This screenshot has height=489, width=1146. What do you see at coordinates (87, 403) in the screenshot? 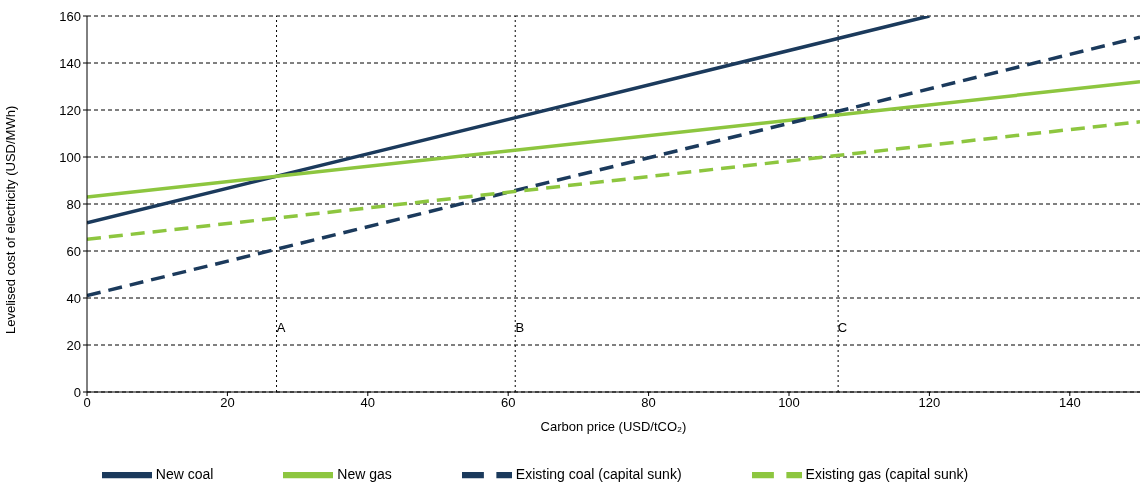
I see `x-tick-label: 0` at bounding box center [87, 403].